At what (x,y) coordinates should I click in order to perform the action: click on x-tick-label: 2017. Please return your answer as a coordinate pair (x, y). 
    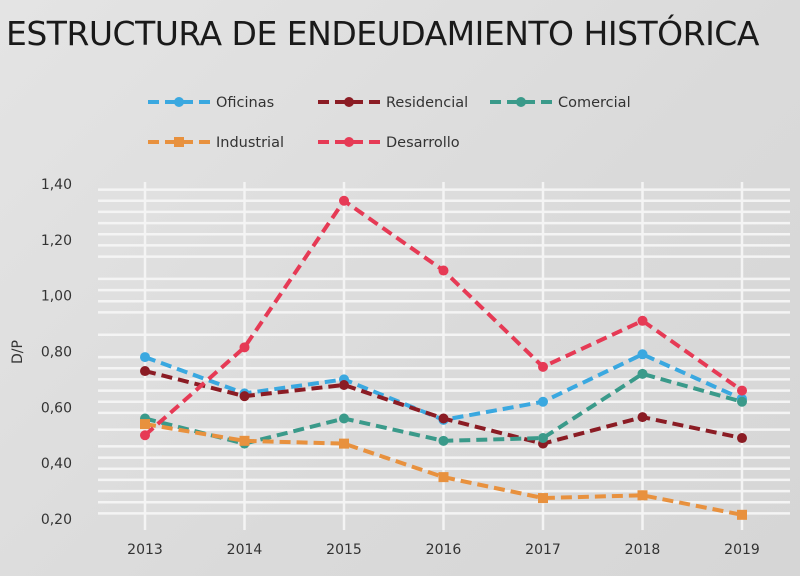
    Looking at the image, I should click on (543, 550).